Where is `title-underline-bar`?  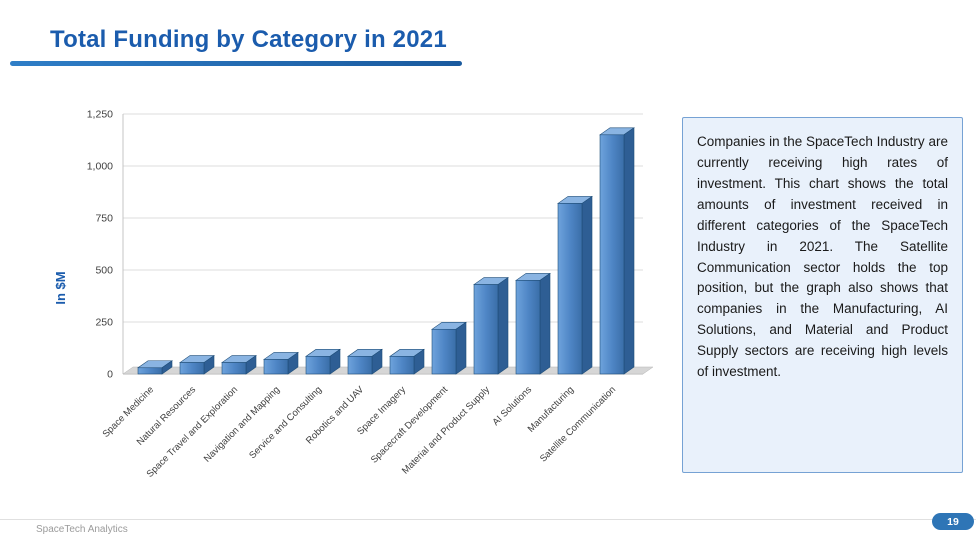
title-underline-bar is located at coordinates (236, 63).